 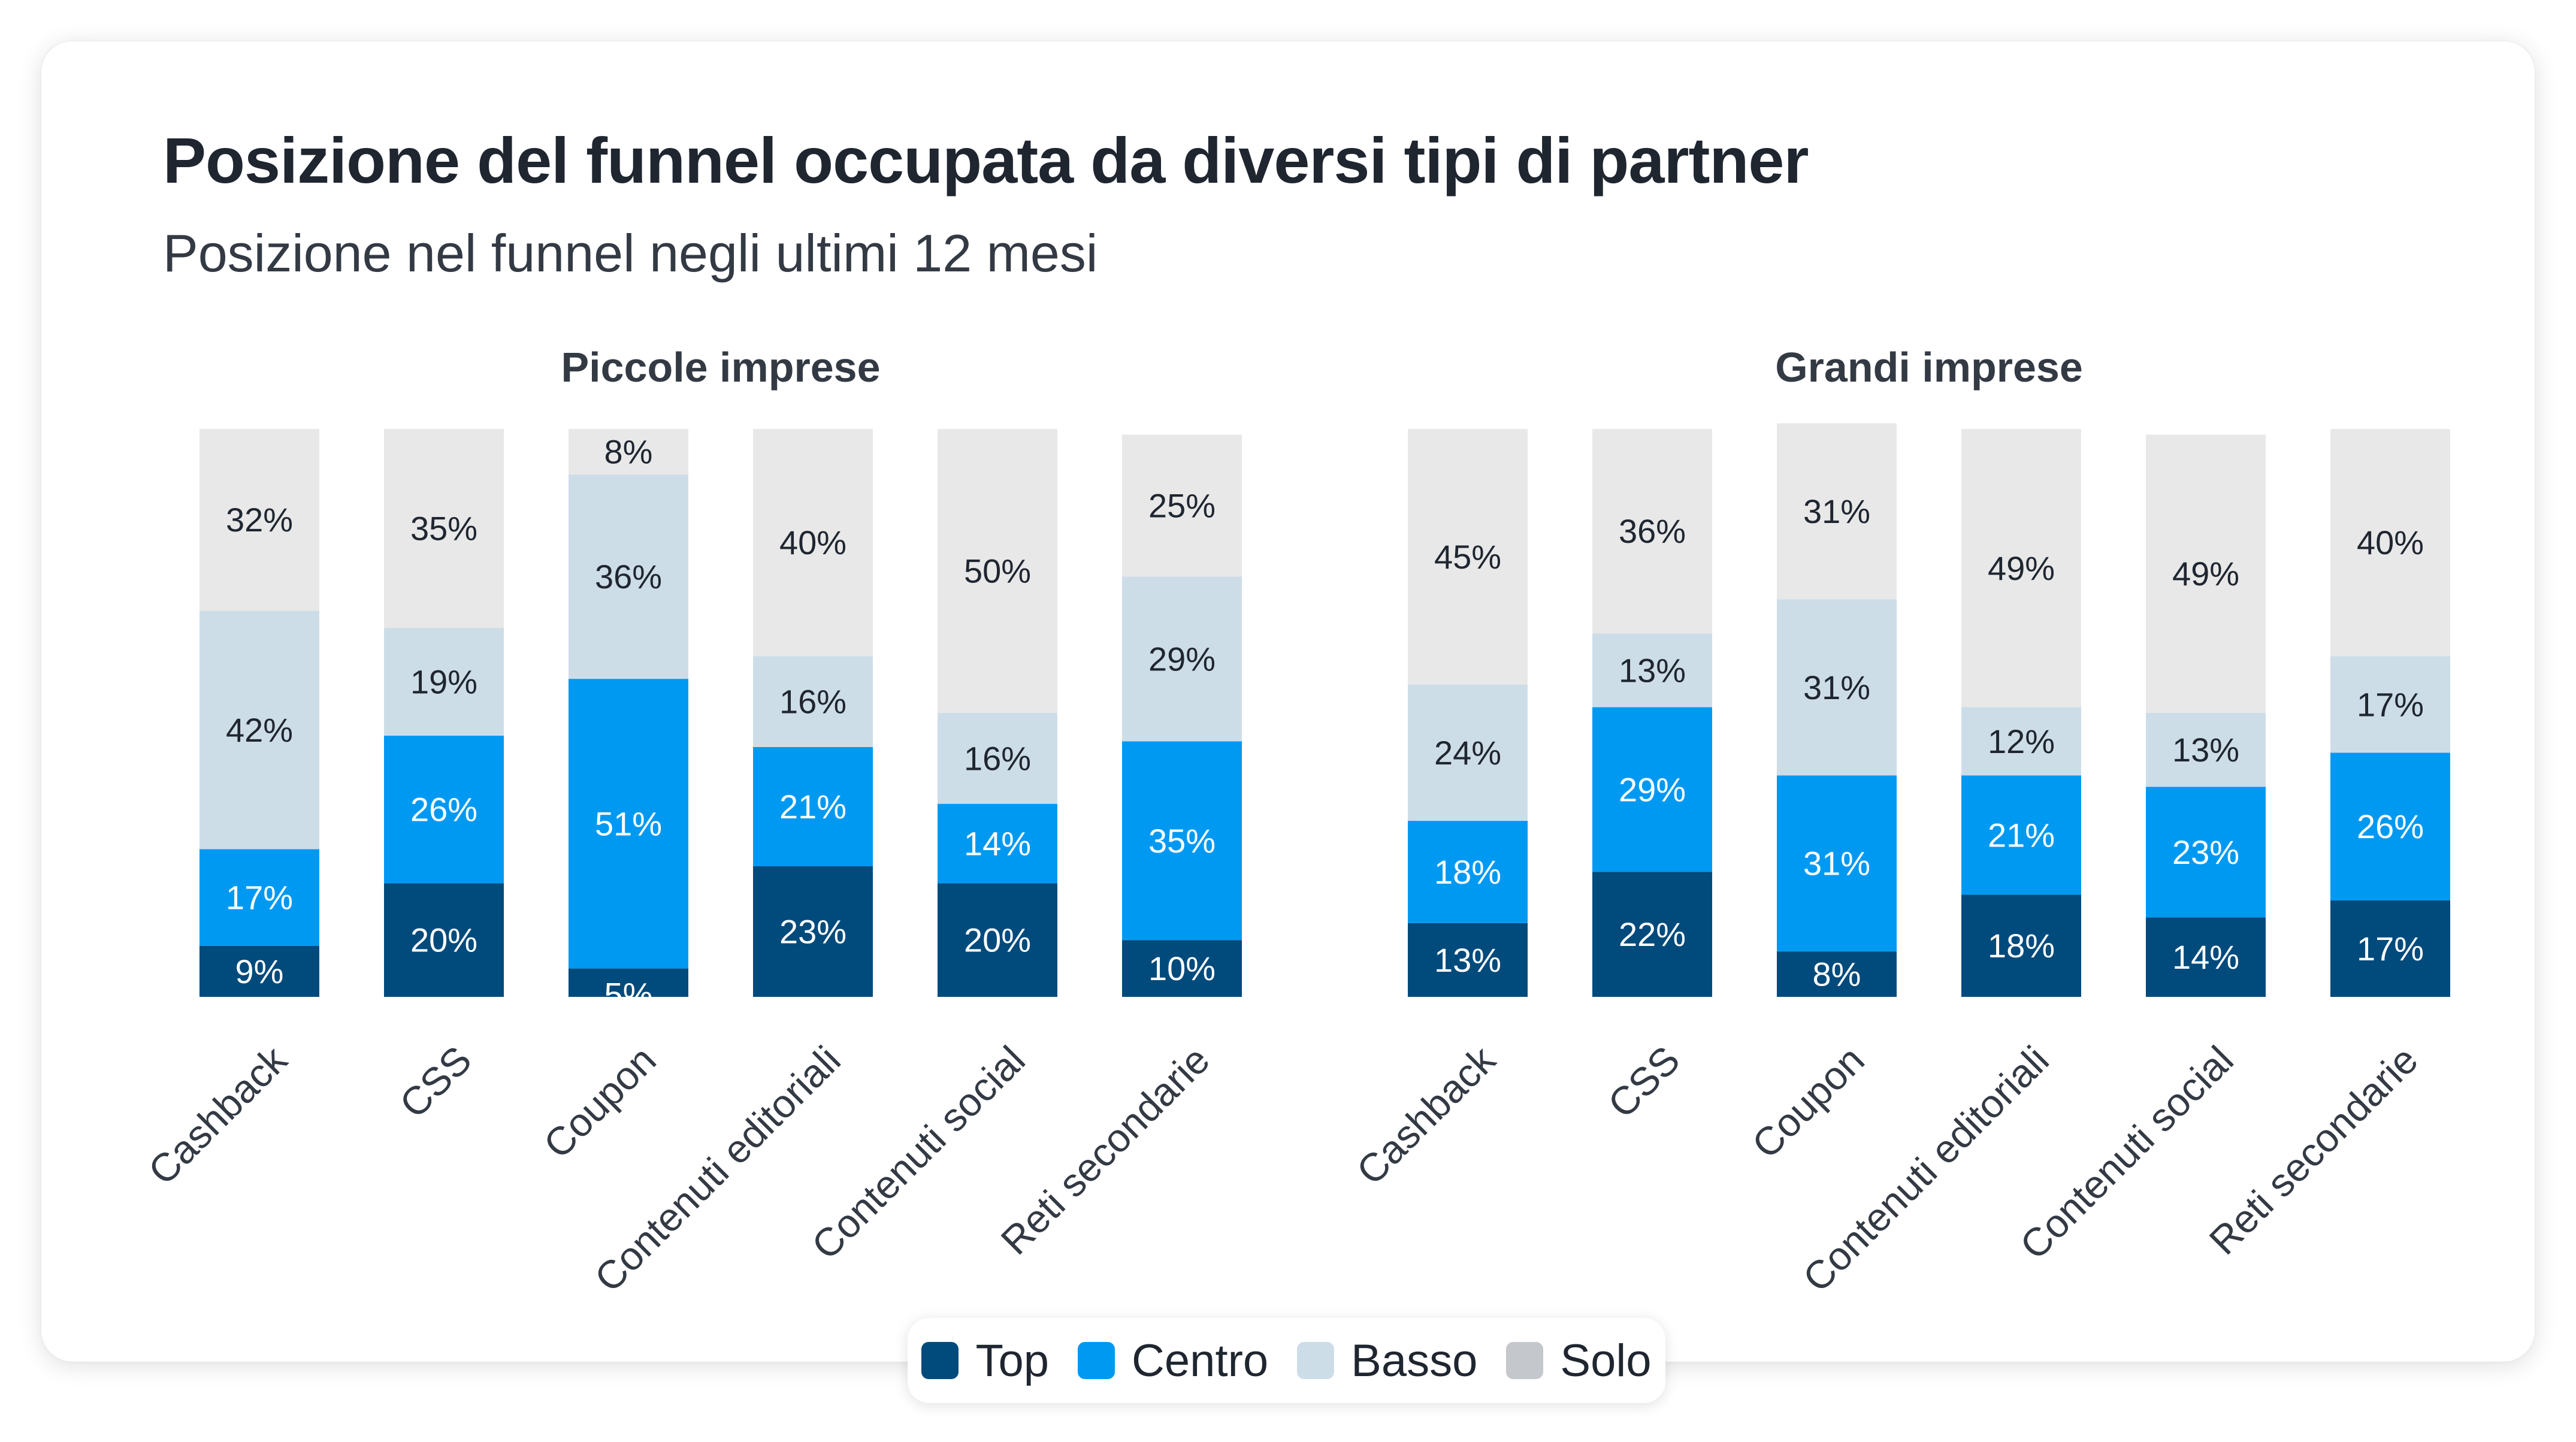 I want to click on bar-piccole-imprese-contenuti-social-basso, so click(x=997, y=758).